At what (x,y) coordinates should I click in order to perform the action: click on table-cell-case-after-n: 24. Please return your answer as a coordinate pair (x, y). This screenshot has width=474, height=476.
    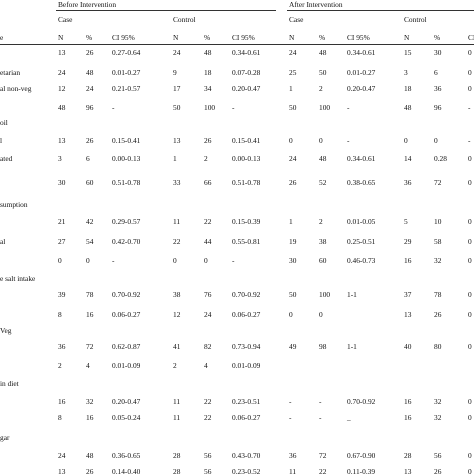
    Looking at the image, I should click on (293, 158).